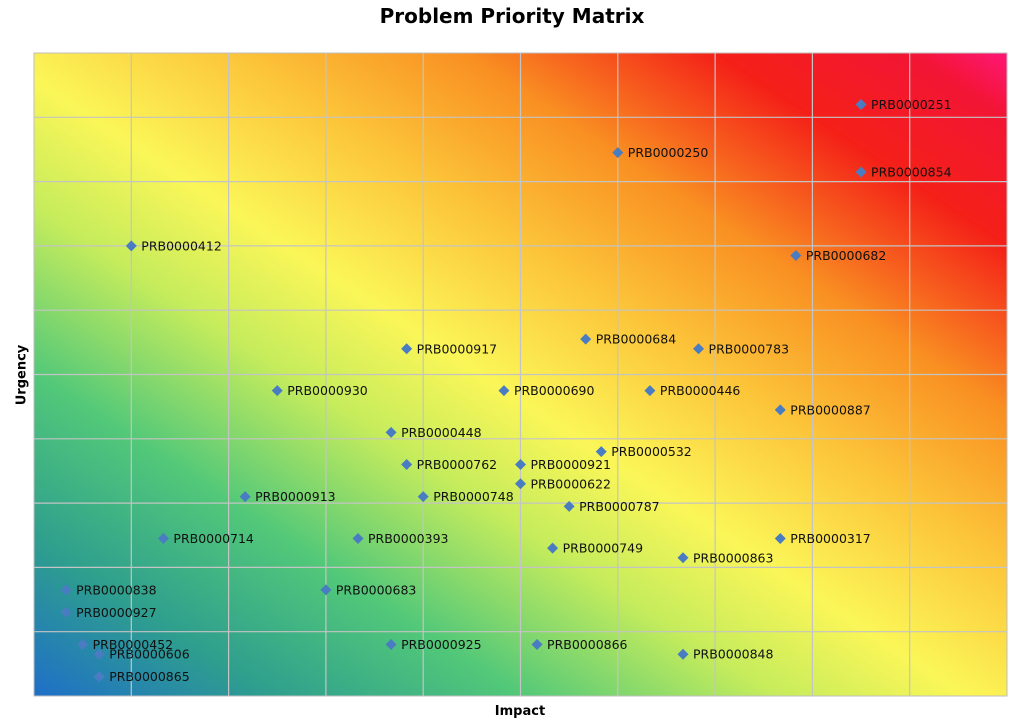 The width and height of the screenshot is (1024, 727). I want to click on data-point: PRB0000848, so click(725, 654).